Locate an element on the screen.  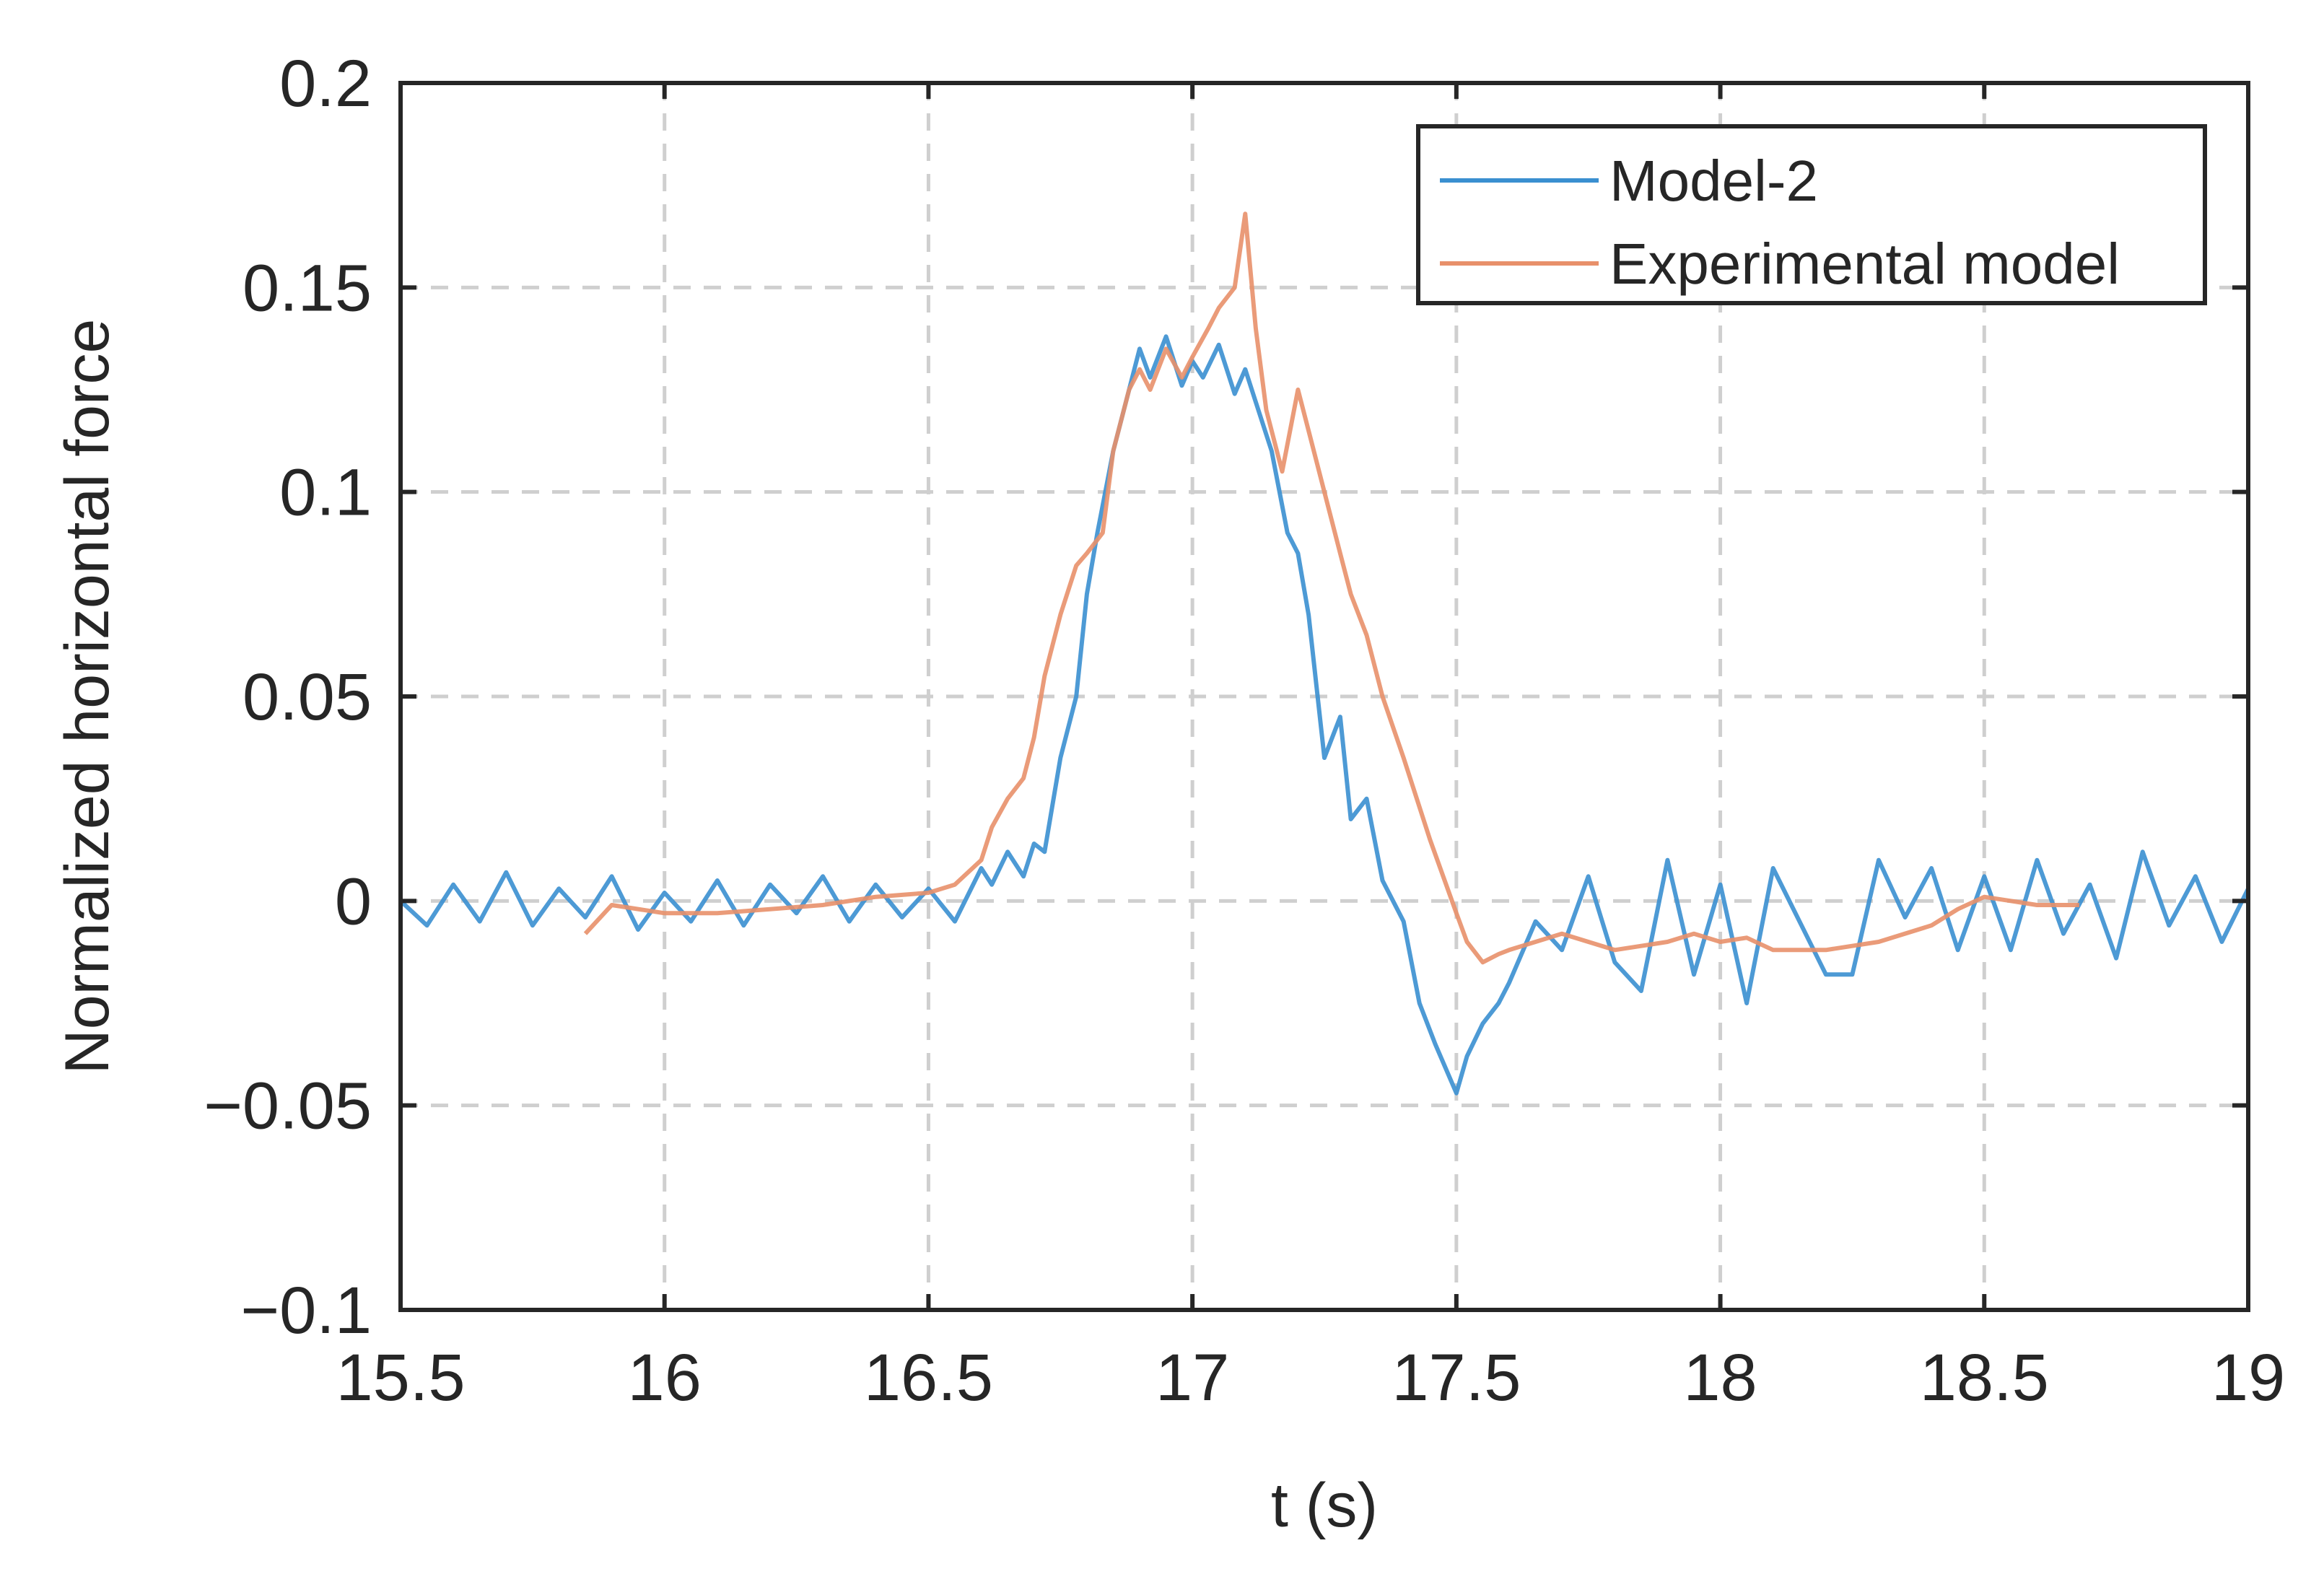
x-tick-label: 15.5 is located at coordinates (400, 1378).